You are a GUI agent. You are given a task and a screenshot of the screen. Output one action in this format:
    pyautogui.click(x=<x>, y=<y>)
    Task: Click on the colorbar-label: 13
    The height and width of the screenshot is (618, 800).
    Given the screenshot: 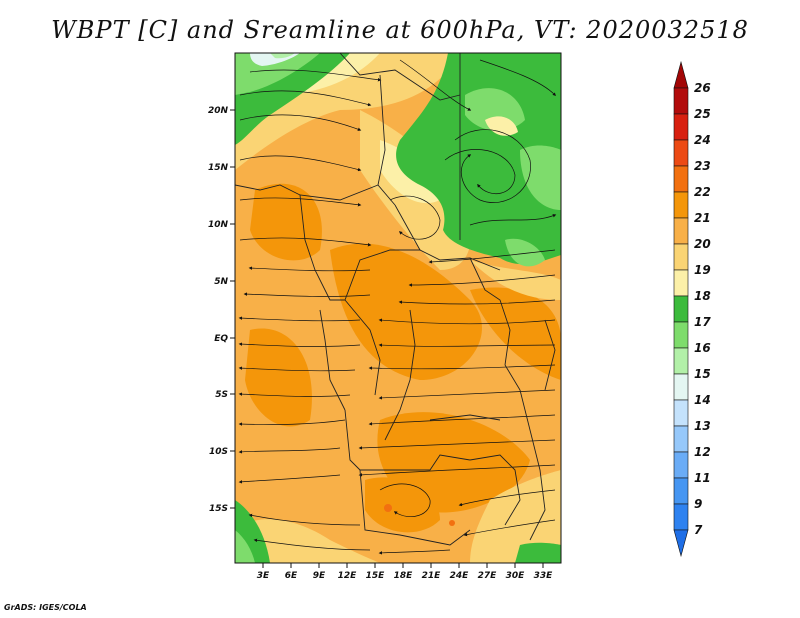 What is the action you would take?
    pyautogui.click(x=702, y=426)
    